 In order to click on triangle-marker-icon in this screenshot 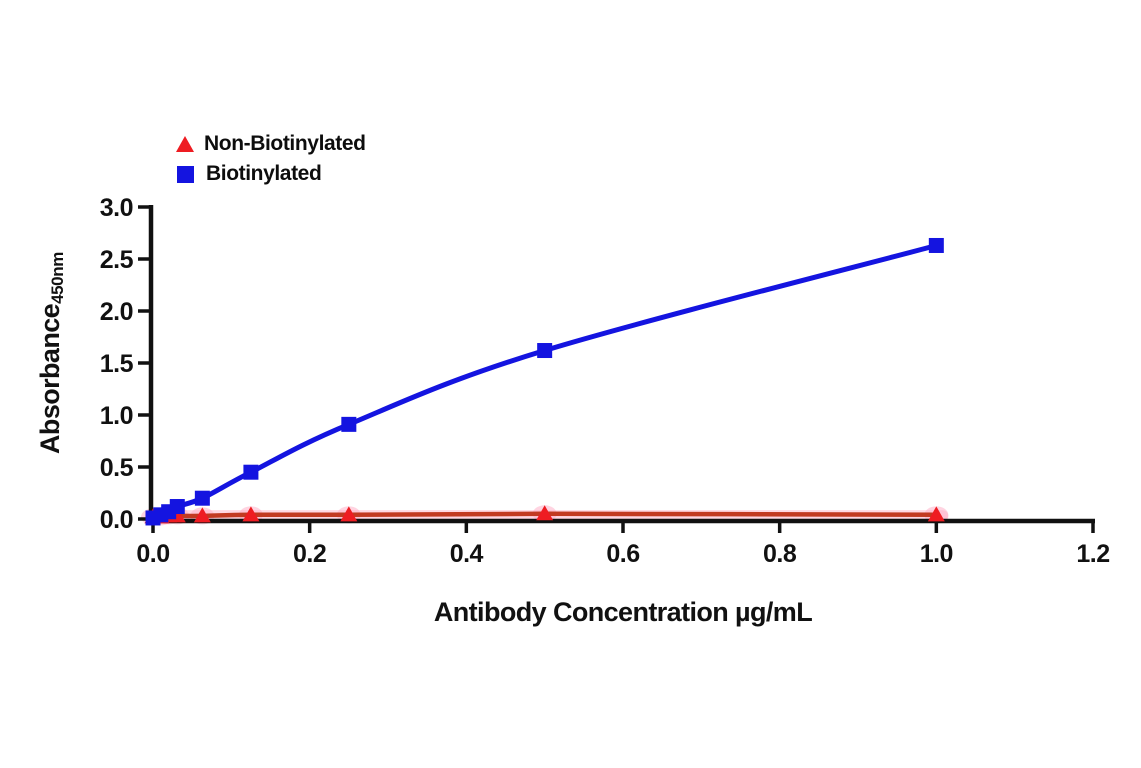, I will do `click(185, 144)`.